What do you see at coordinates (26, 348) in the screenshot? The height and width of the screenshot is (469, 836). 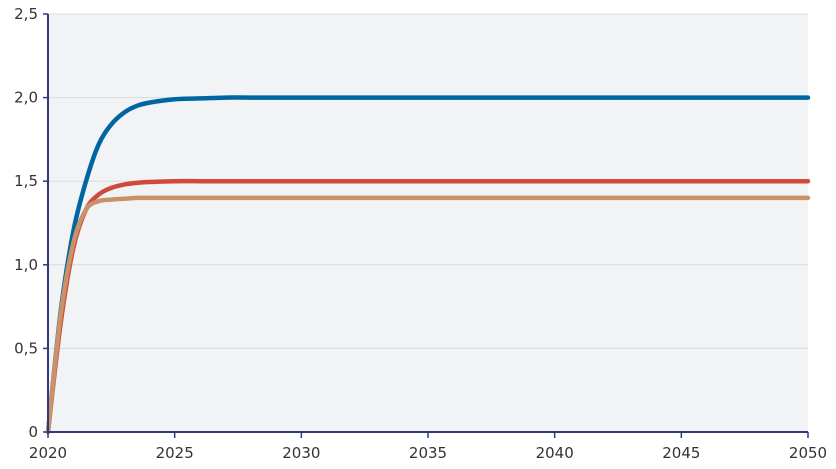 I see `y-tick-label-1: 0,5` at bounding box center [26, 348].